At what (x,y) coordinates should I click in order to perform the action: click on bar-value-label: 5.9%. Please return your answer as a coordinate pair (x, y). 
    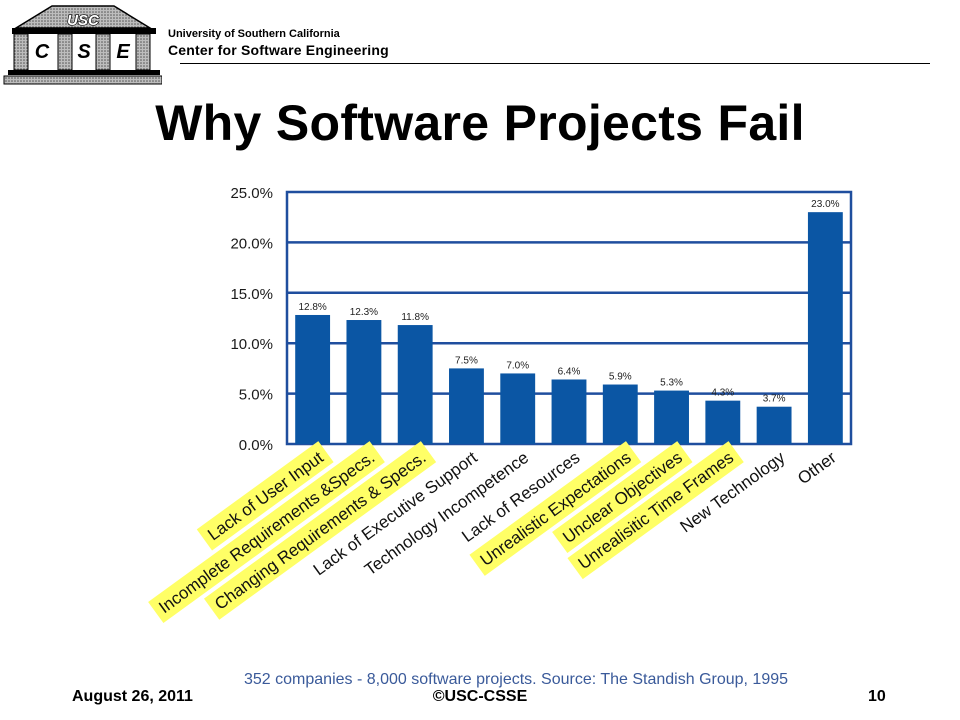
    Looking at the image, I should click on (620, 377).